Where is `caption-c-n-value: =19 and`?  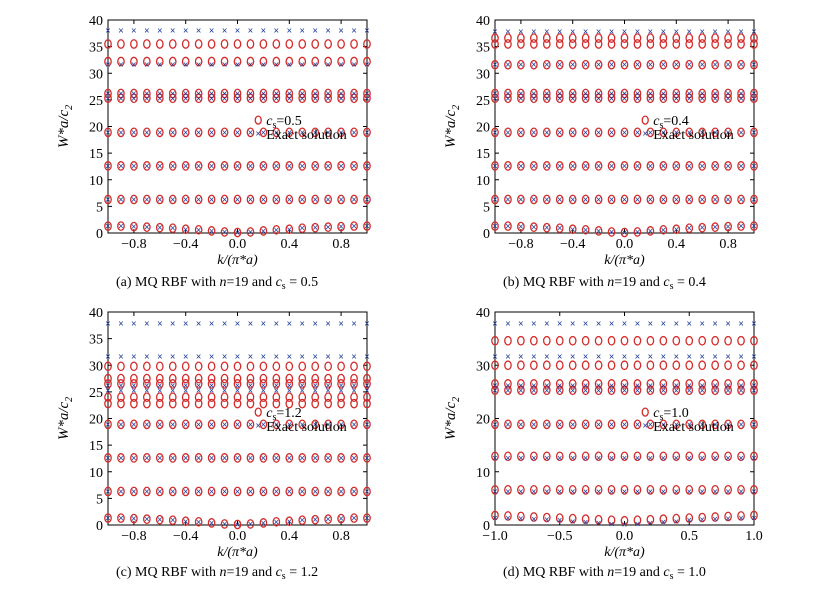 caption-c-n-value: =19 and is located at coordinates (251, 572).